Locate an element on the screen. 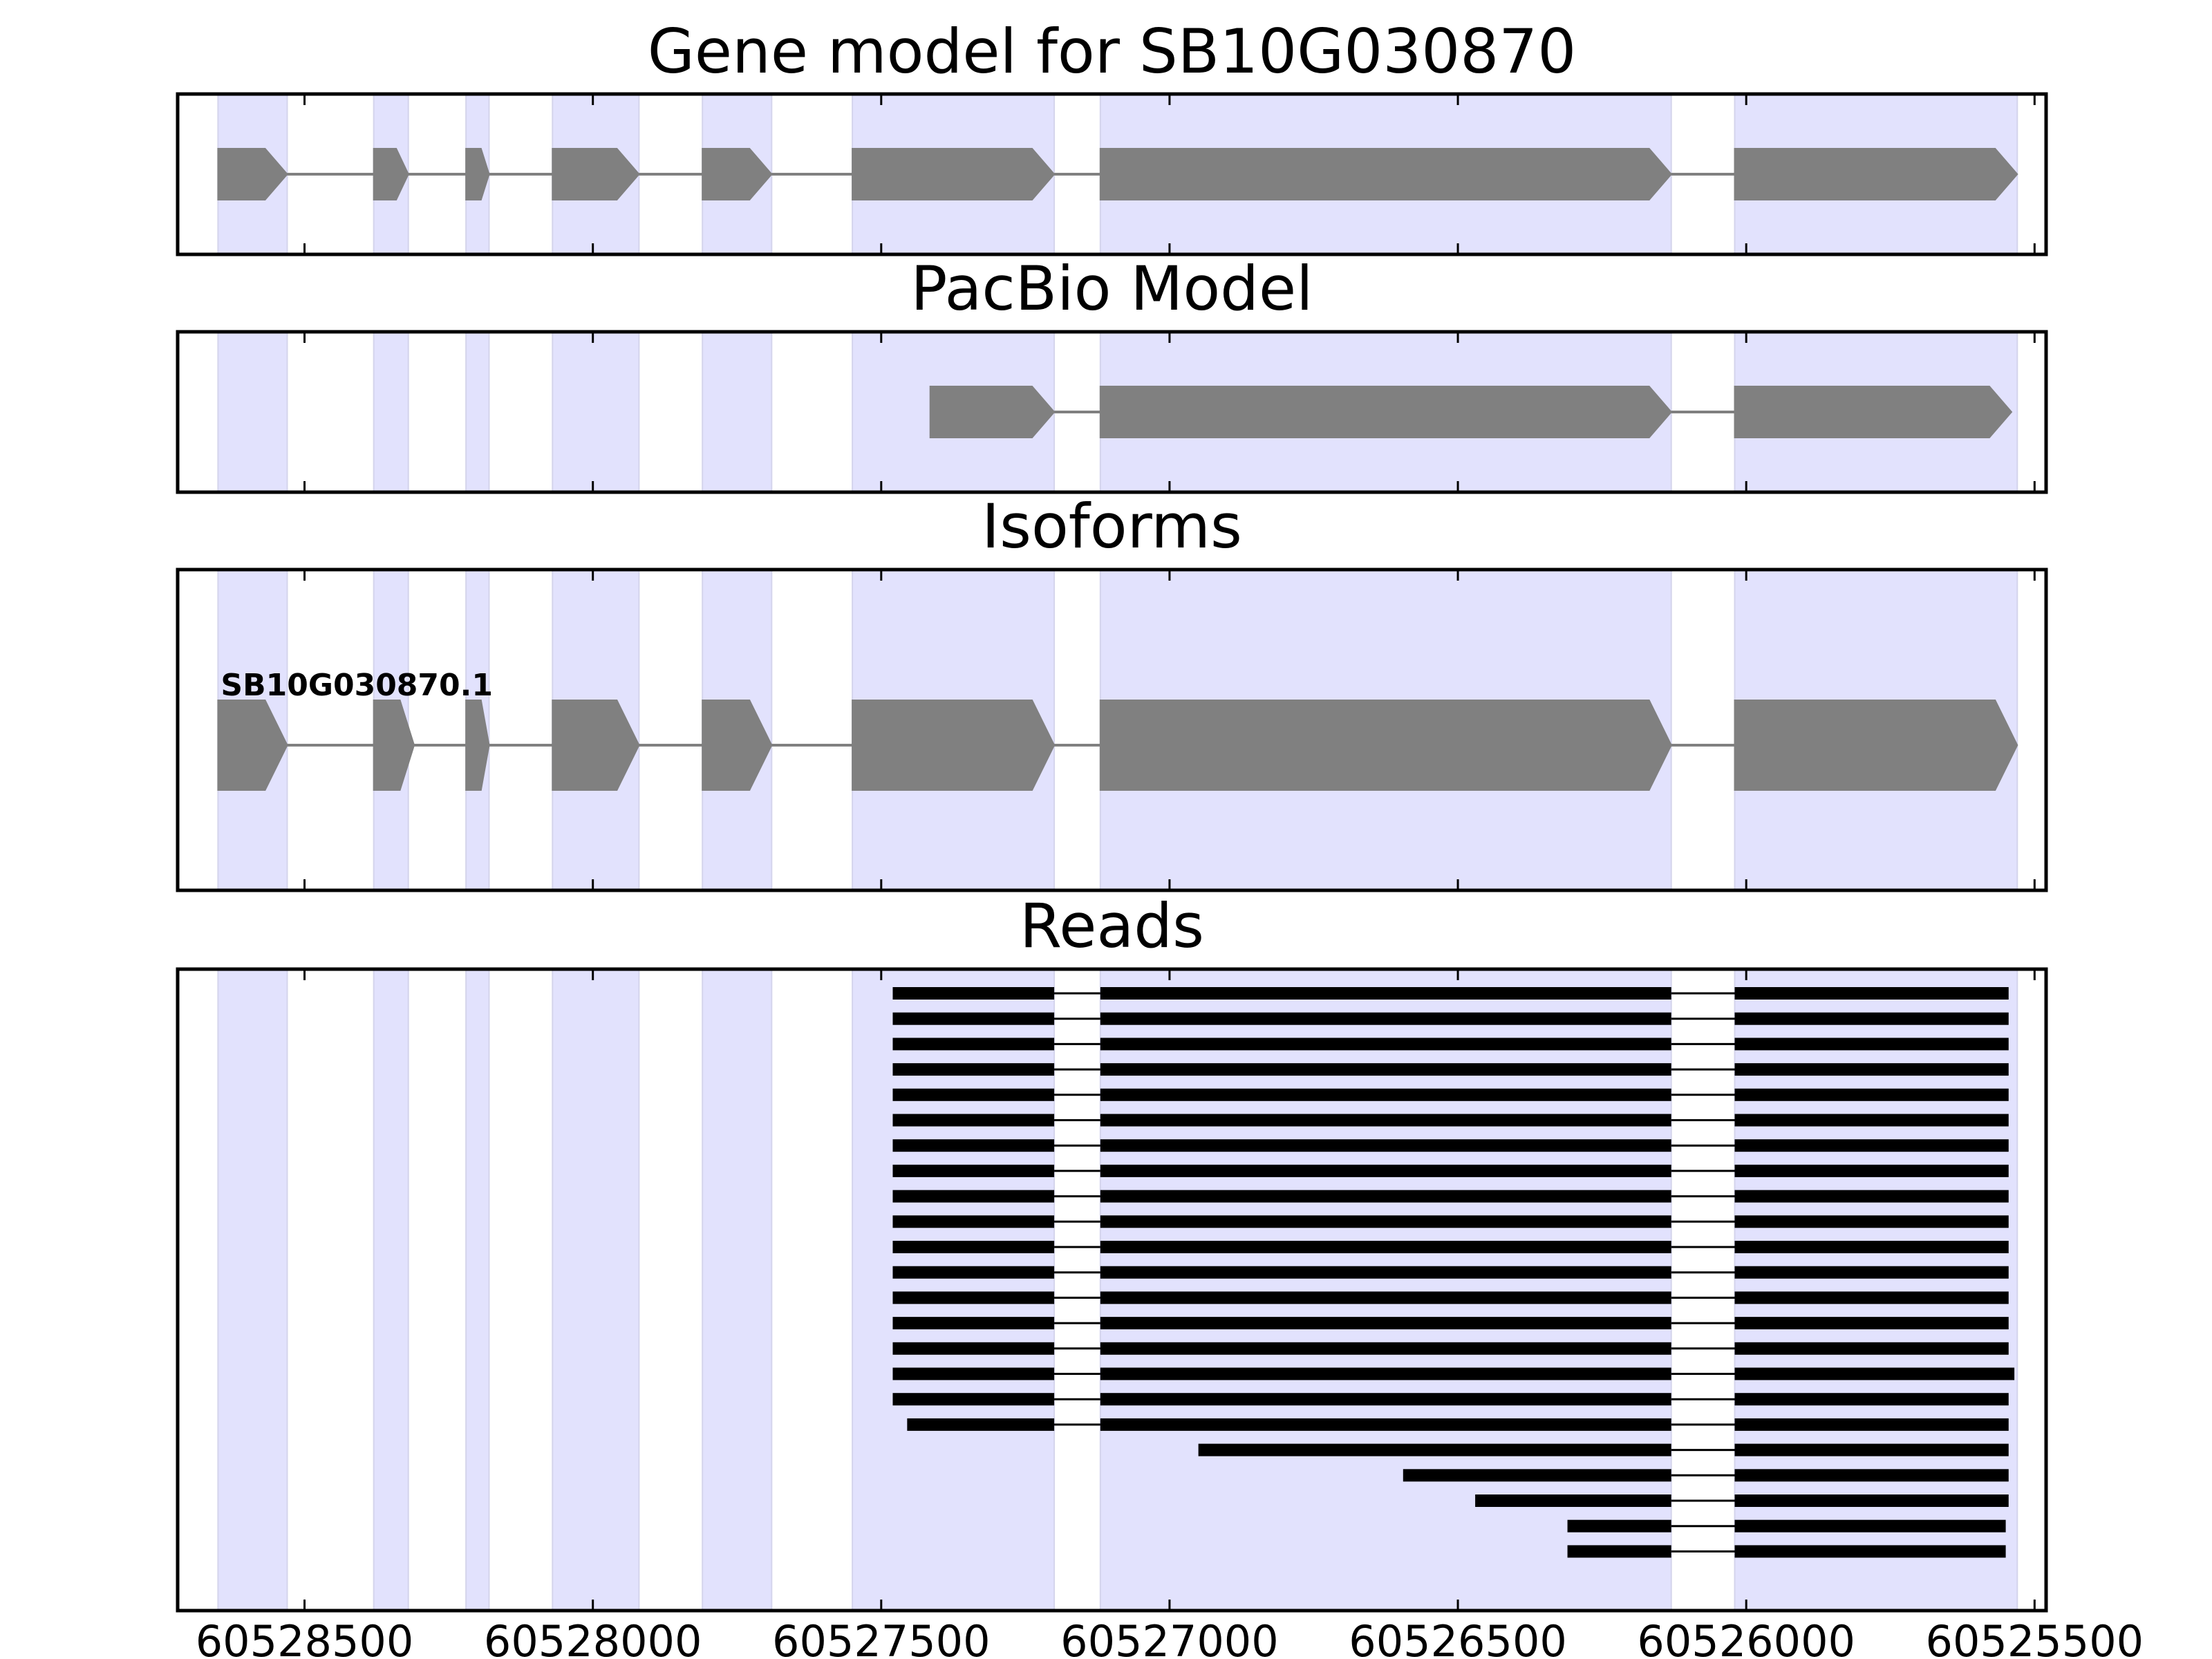  pacbio-exon is located at coordinates (1873, 412).